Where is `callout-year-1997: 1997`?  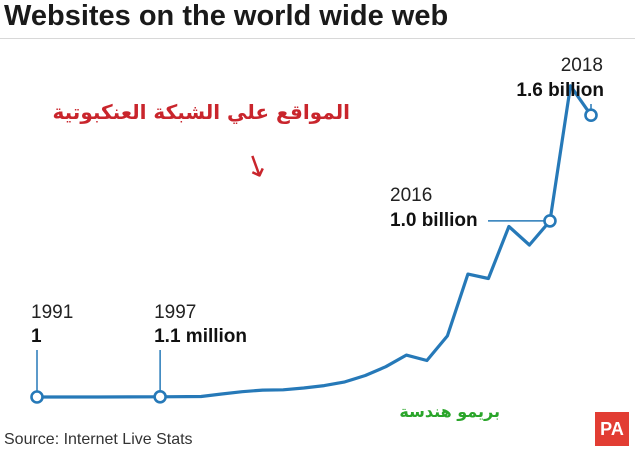 callout-year-1997: 1997 is located at coordinates (175, 312).